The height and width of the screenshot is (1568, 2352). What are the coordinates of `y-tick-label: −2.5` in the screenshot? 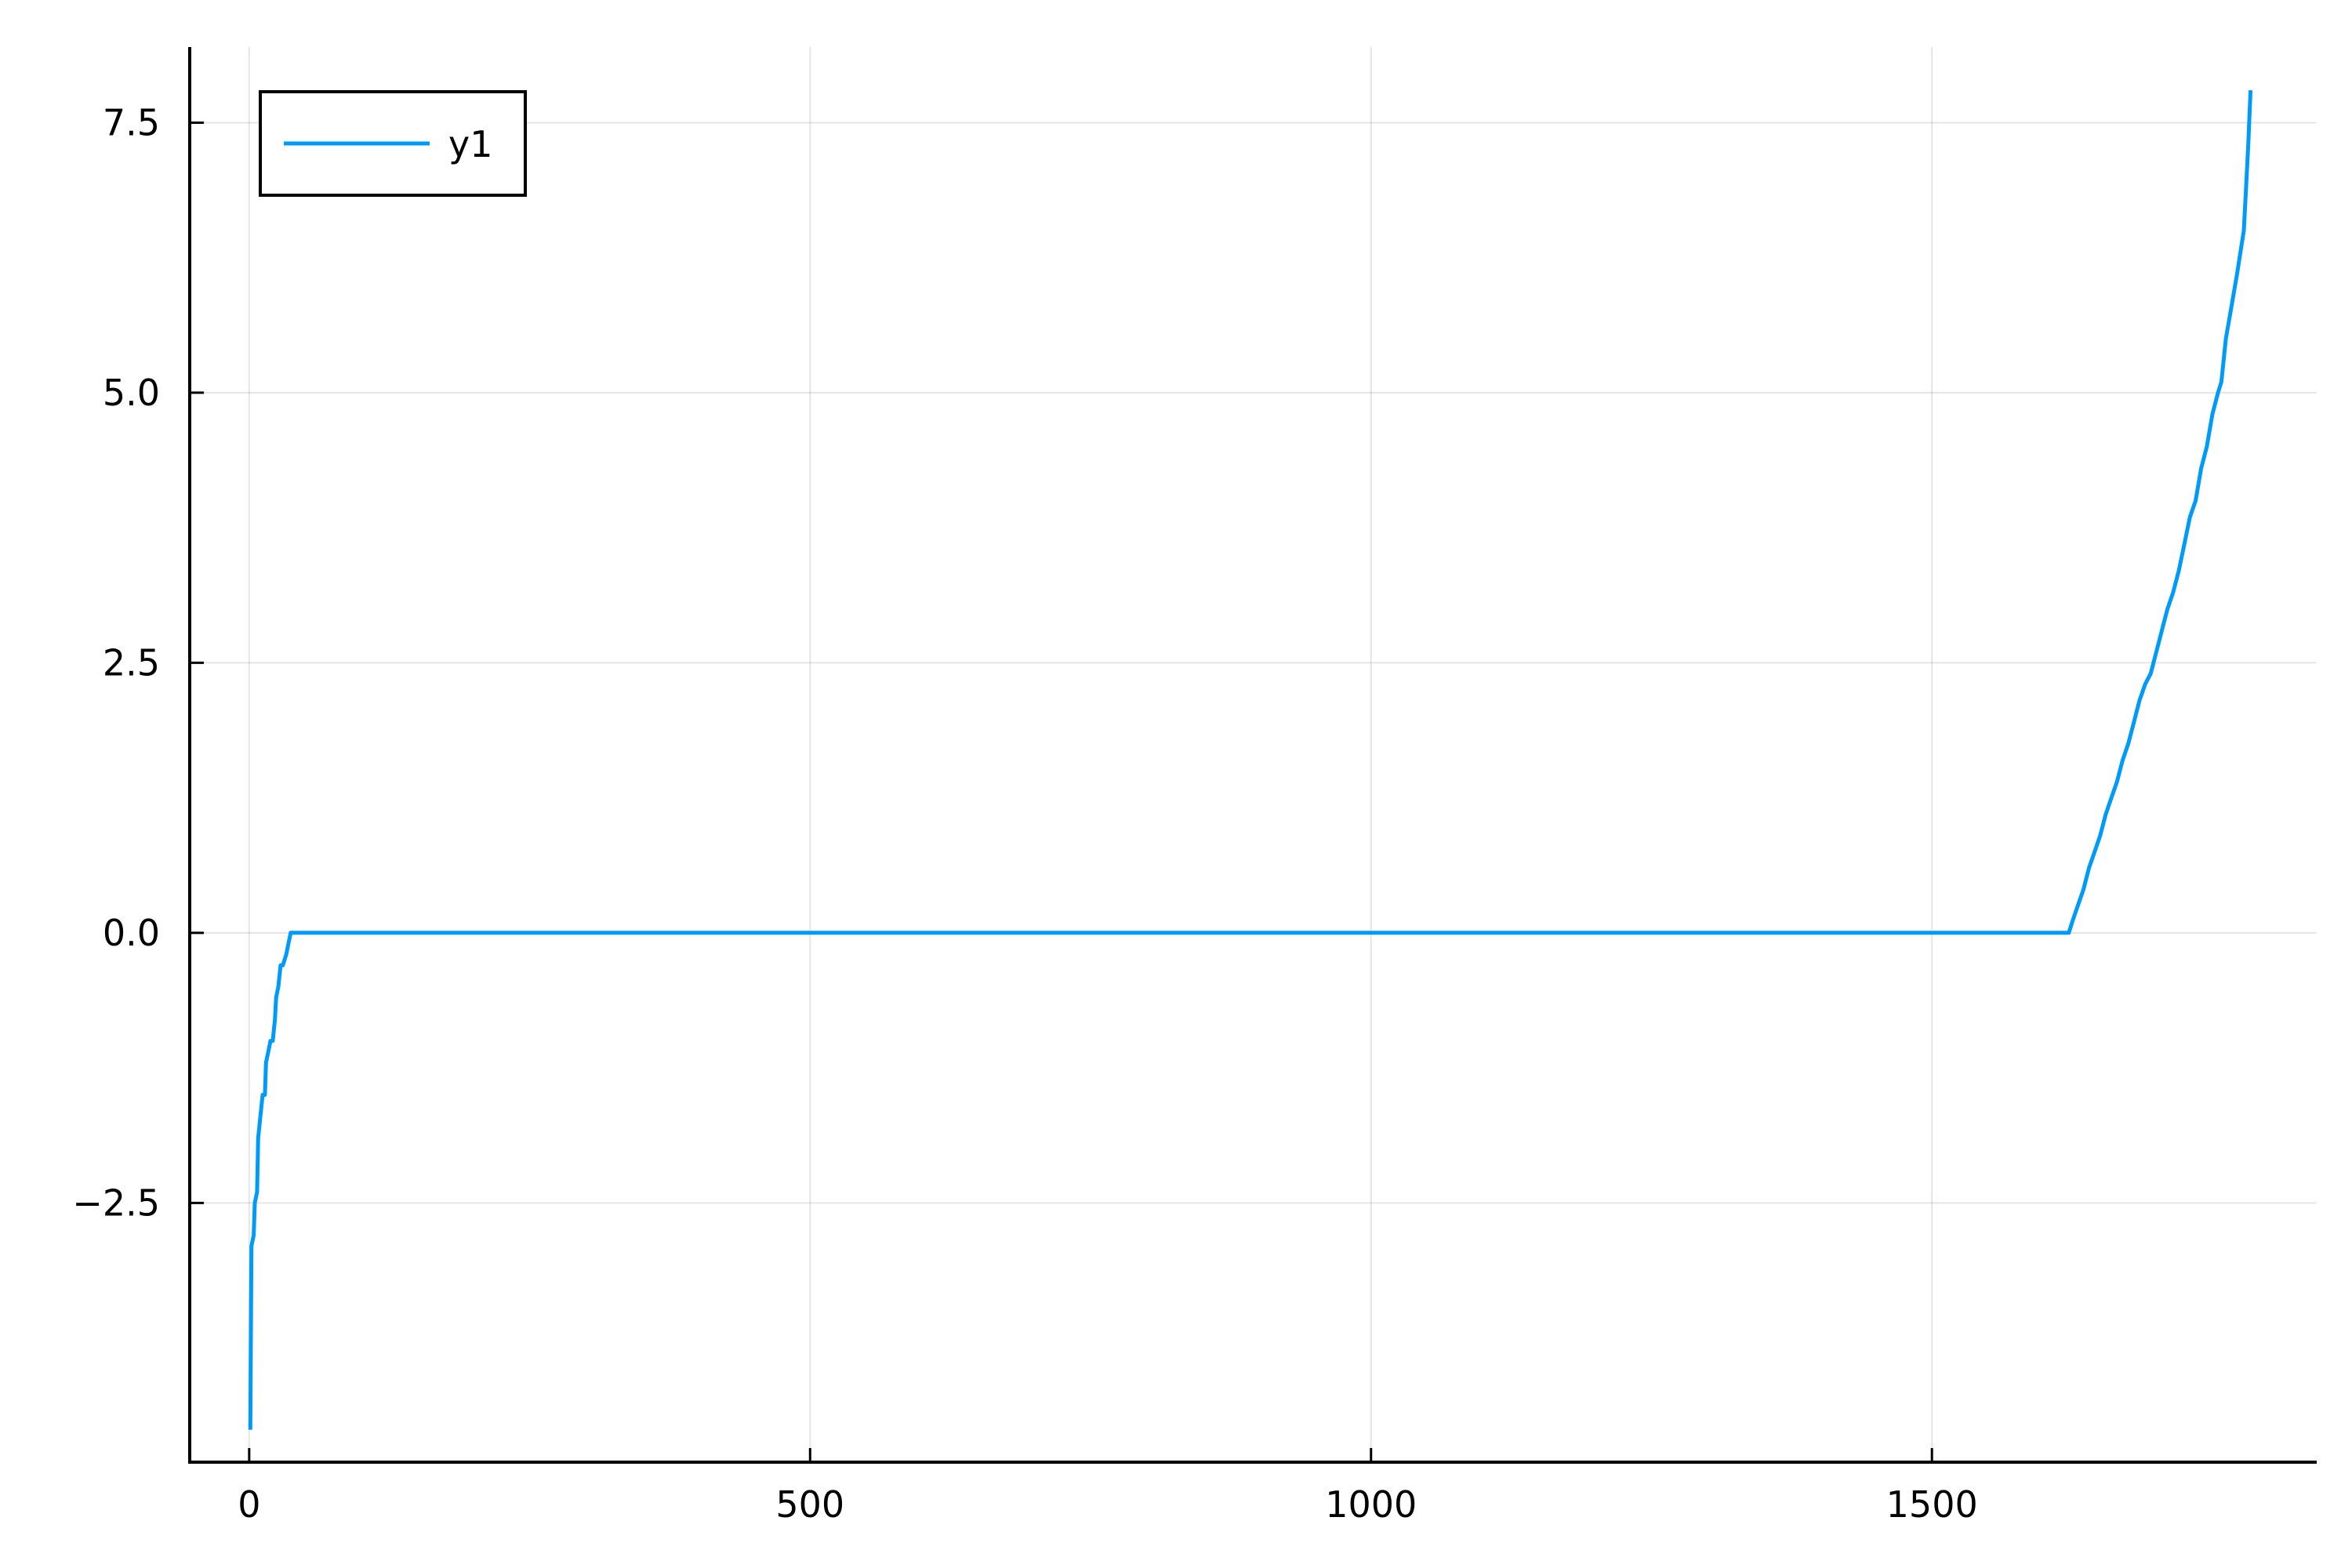 It's located at (116, 1202).